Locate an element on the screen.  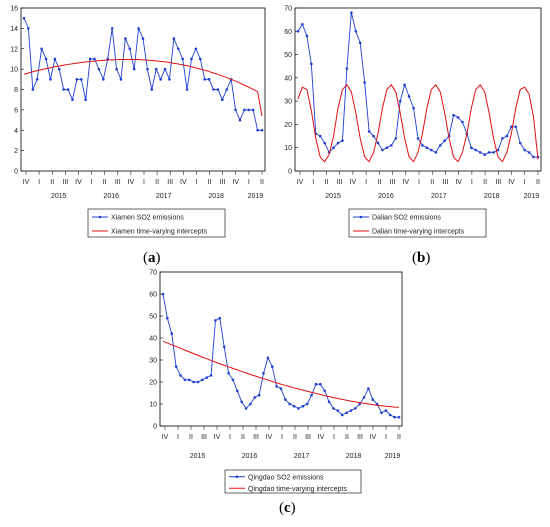
panel-label: (a) is located at coordinates (152, 258).